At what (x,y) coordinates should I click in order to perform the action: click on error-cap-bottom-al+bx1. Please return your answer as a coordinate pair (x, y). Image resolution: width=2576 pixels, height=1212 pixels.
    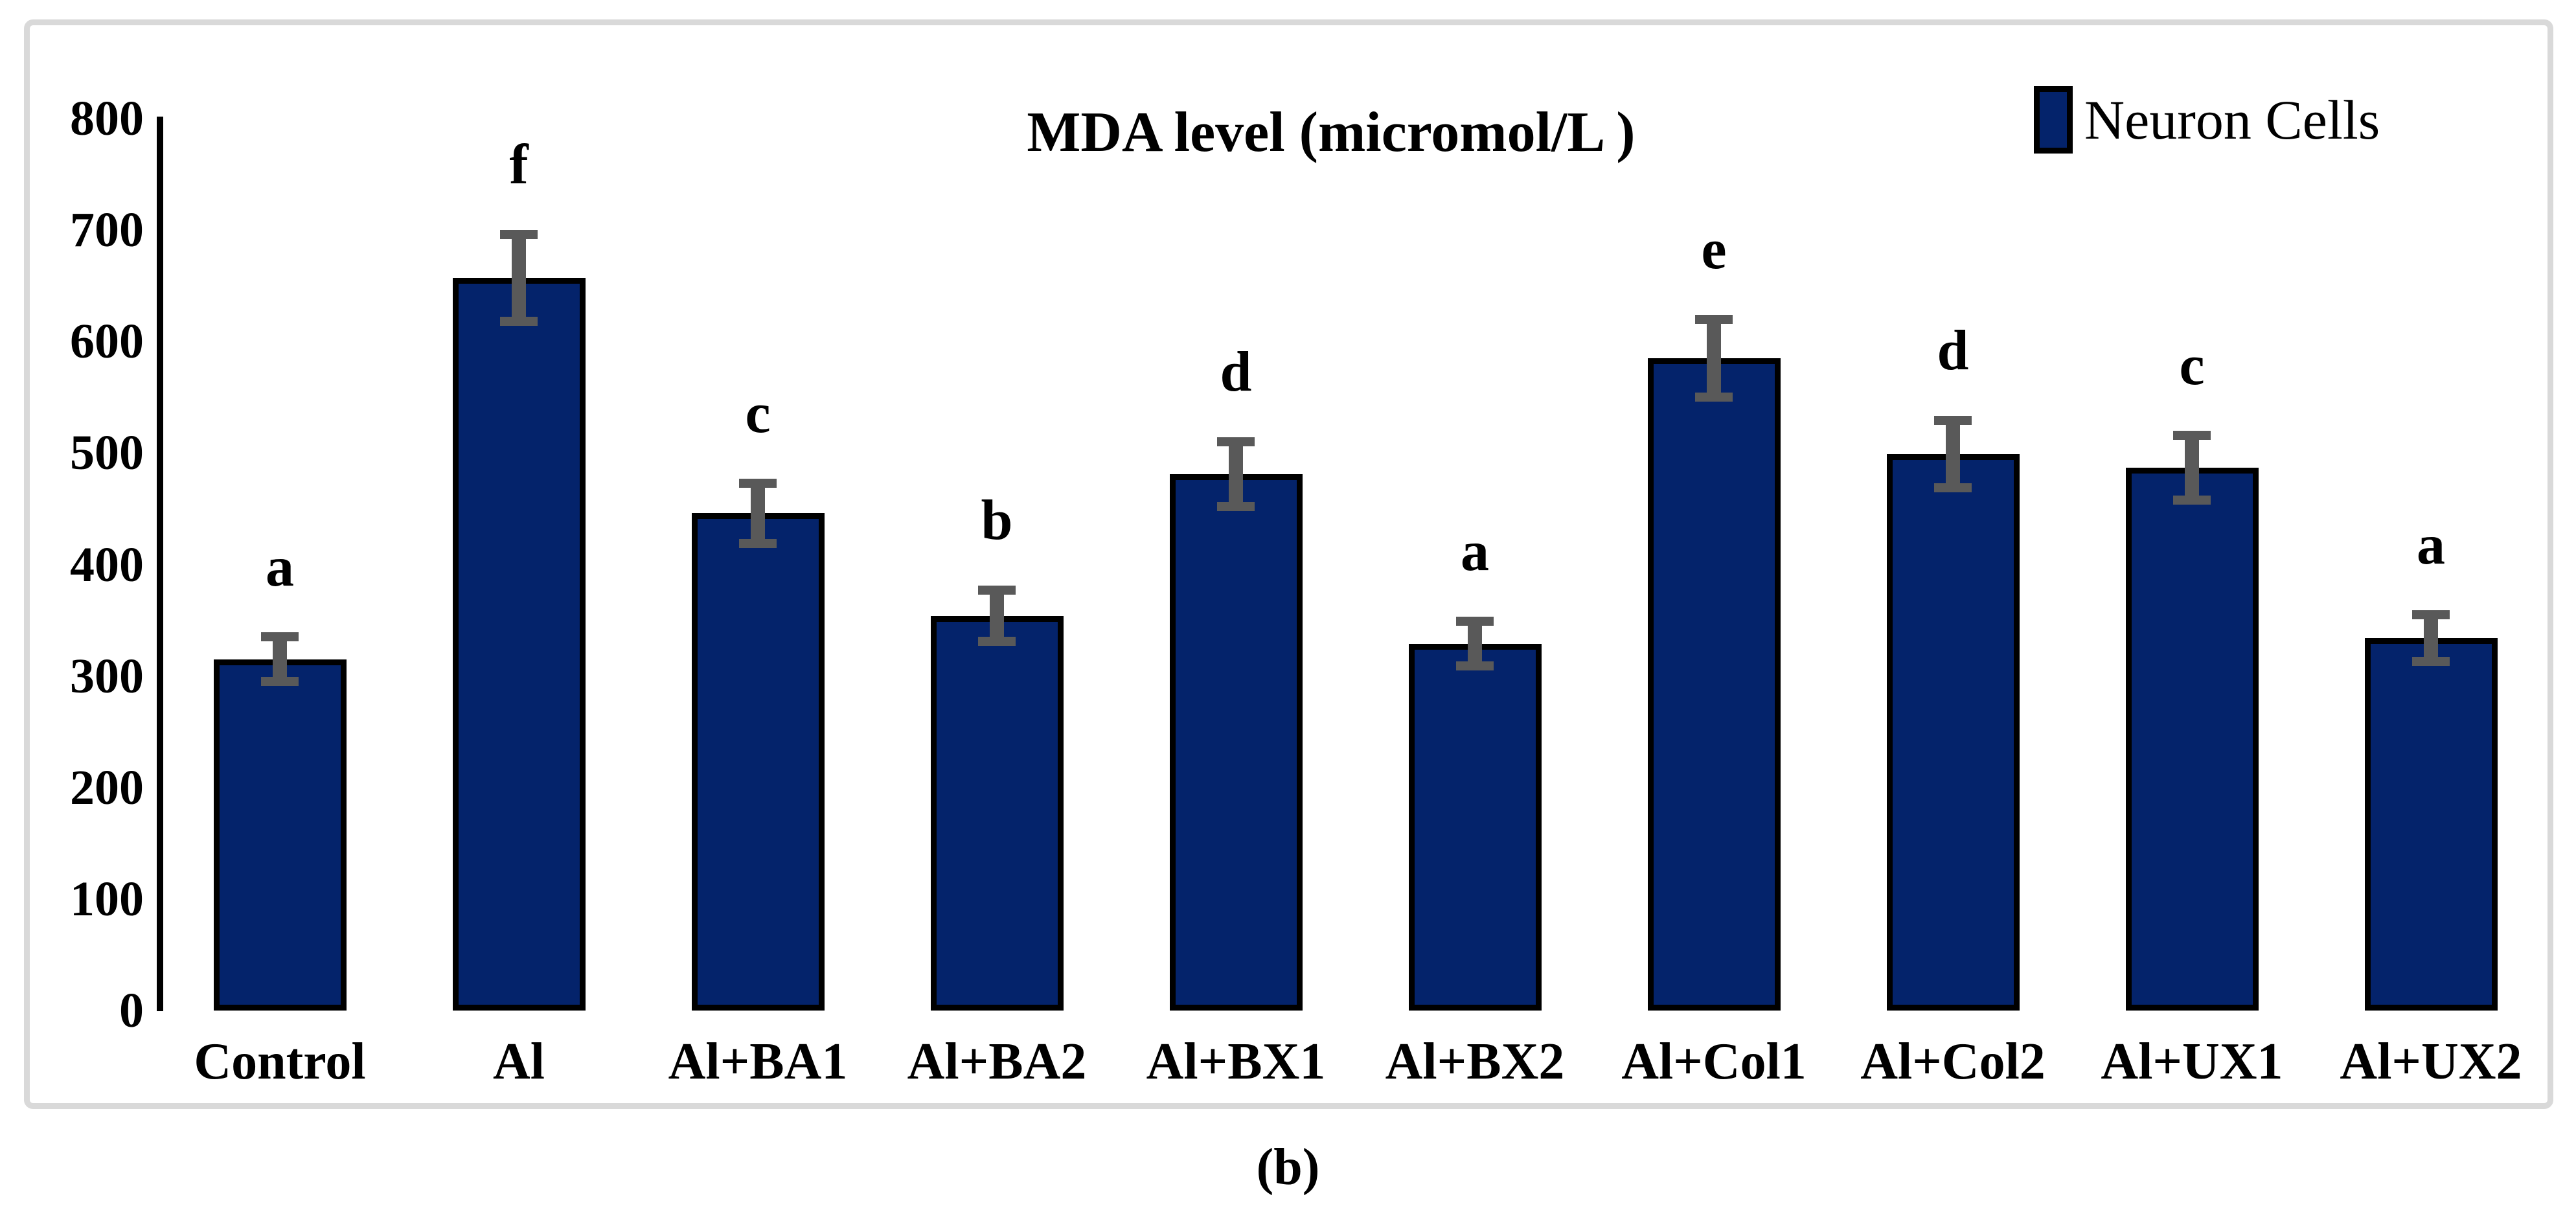
    Looking at the image, I should click on (1236, 506).